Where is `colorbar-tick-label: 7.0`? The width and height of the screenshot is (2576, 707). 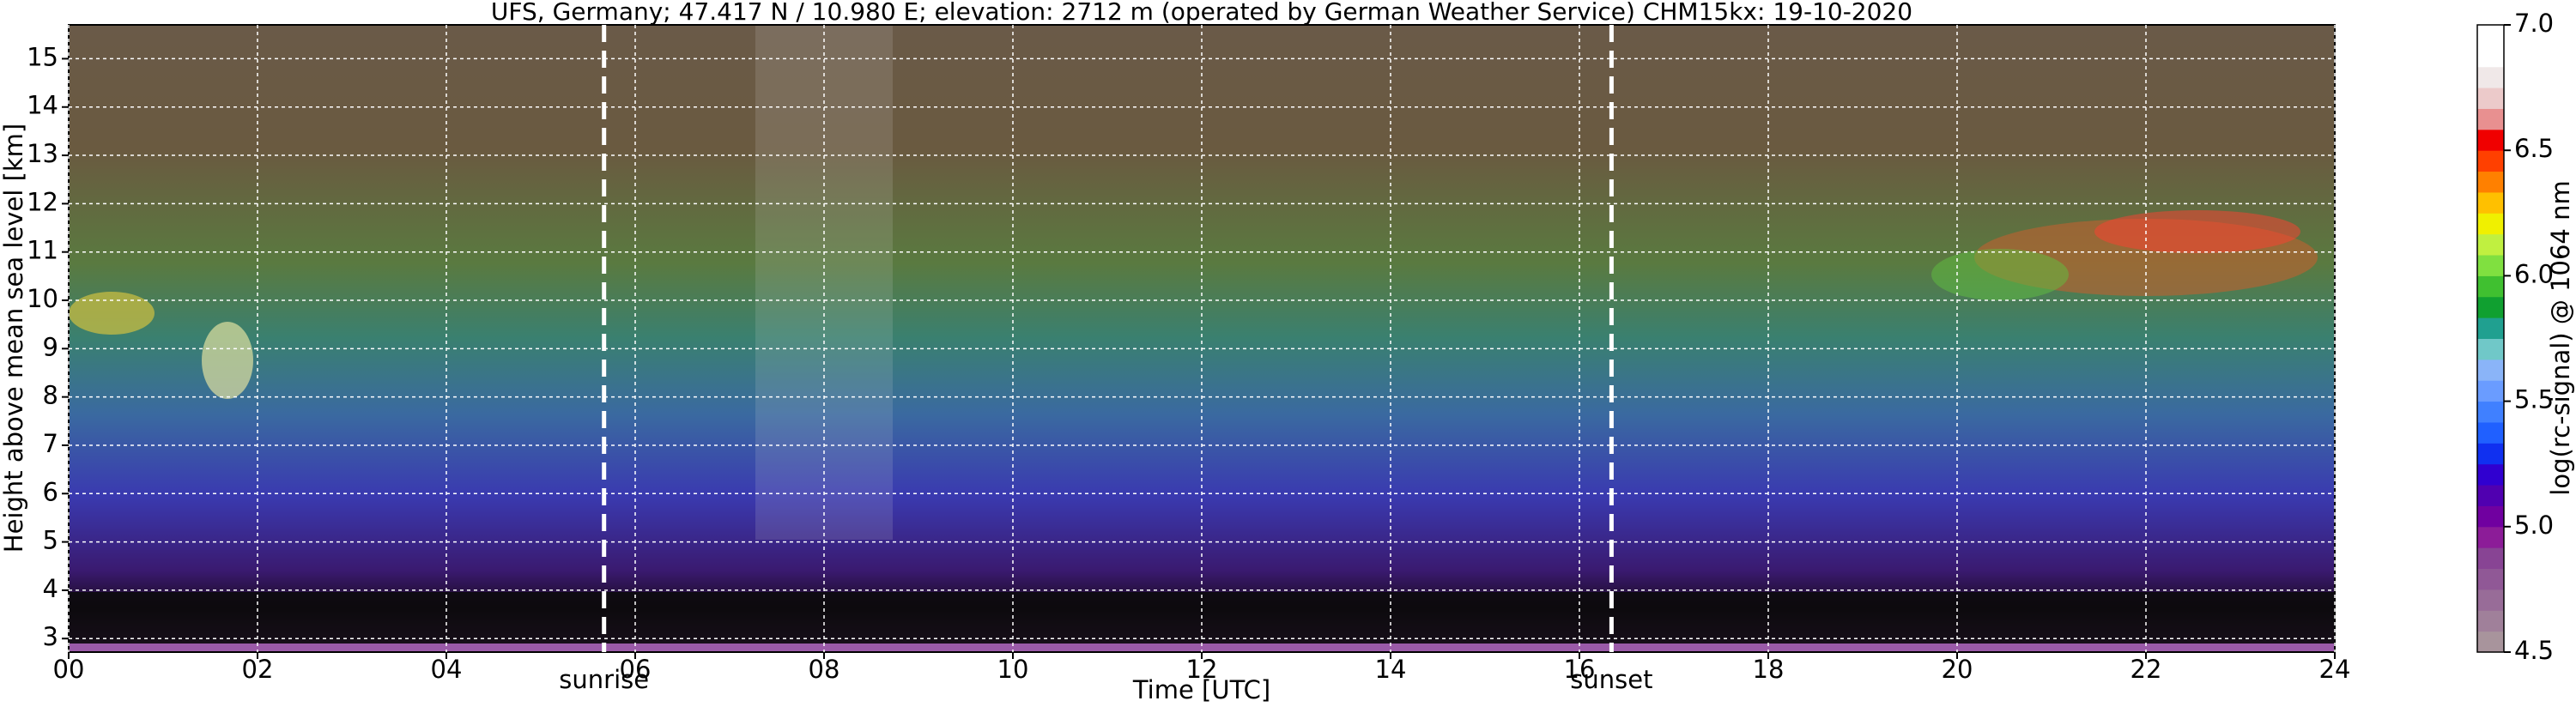
colorbar-tick-label: 7.0 is located at coordinates (2534, 24).